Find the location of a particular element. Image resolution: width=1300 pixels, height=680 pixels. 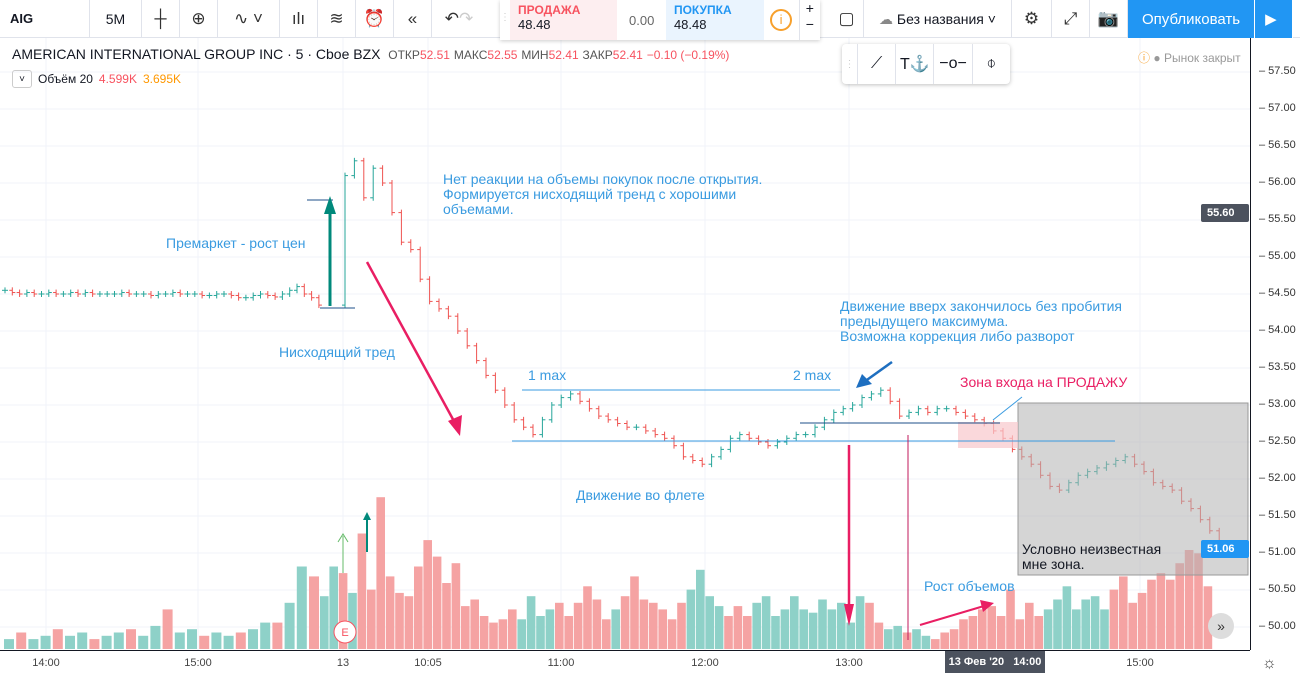

indicators-icon: ∿ ˅ is located at coordinates (249, 19).